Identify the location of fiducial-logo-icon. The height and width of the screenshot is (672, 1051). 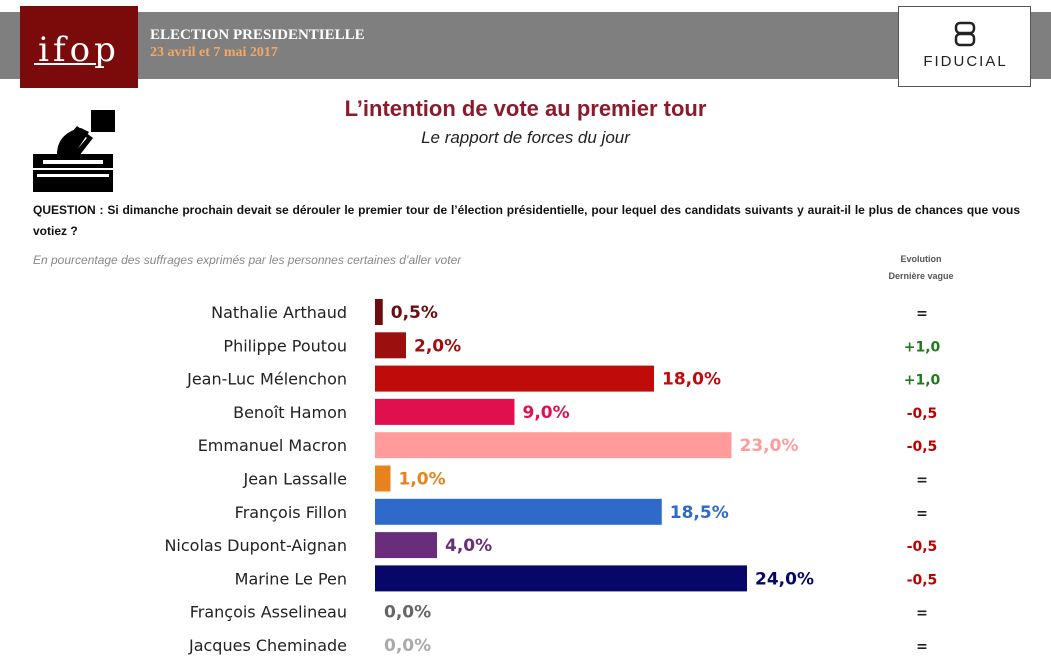
(965, 34).